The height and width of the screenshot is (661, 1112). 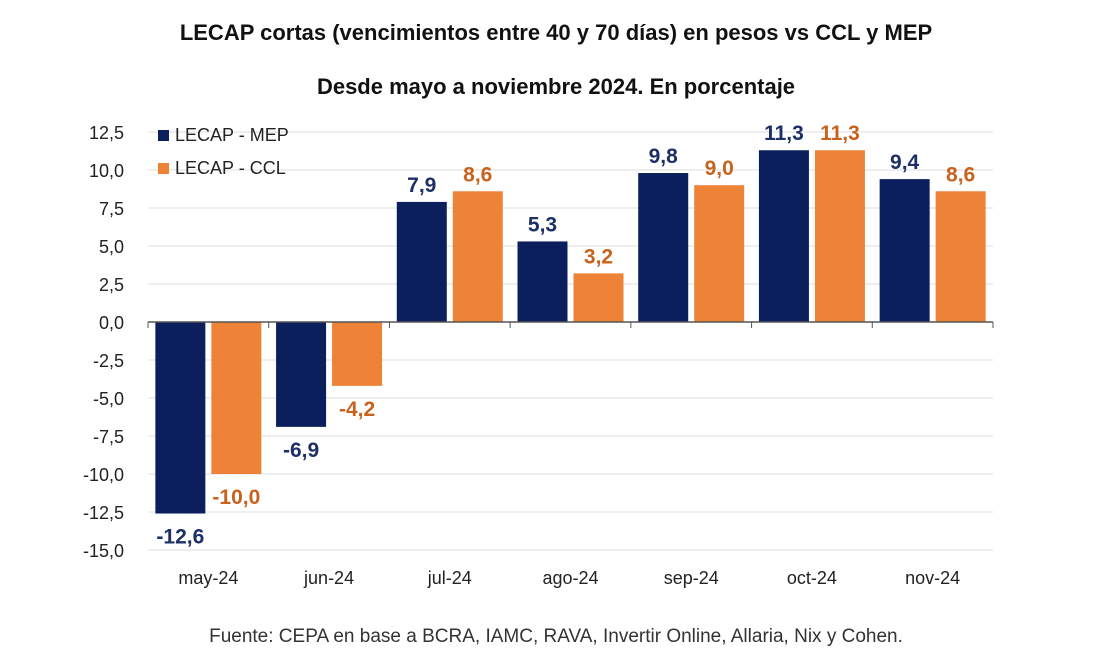 What do you see at coordinates (111, 209) in the screenshot?
I see `y-tick-label: 7,5` at bounding box center [111, 209].